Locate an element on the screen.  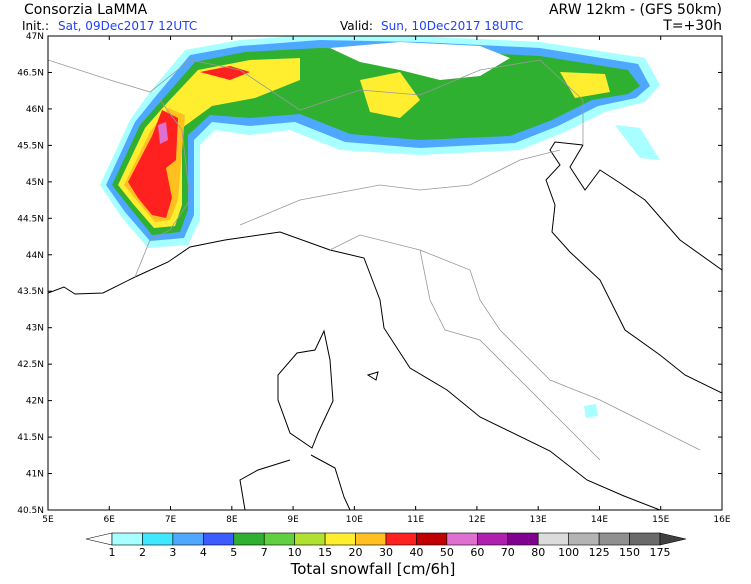
lat-label: 43N is located at coordinates (35, 329).